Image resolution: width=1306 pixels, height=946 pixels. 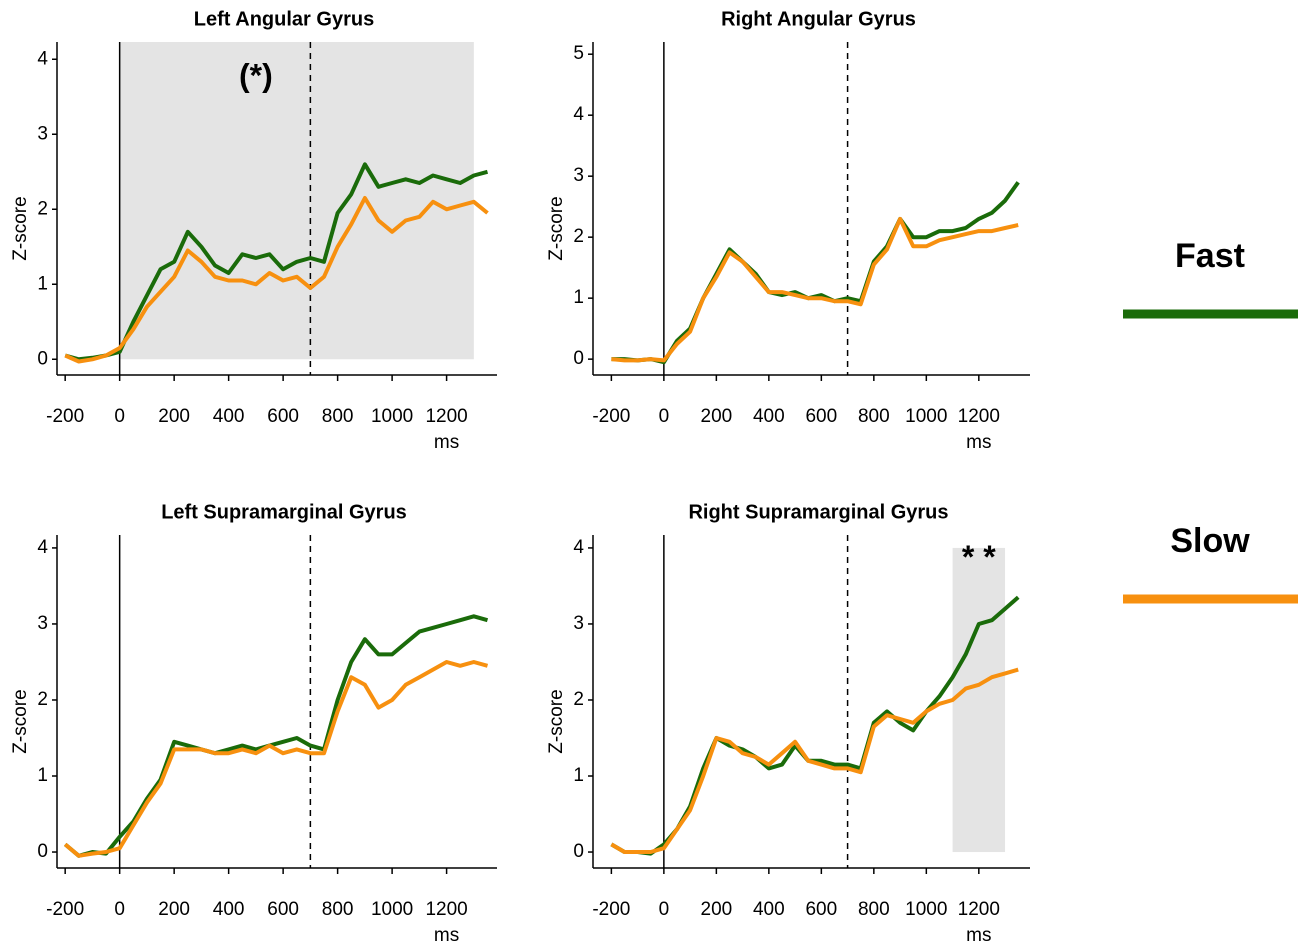 I want to click on chart-title: Right Angular Gyrus, so click(x=818, y=19).